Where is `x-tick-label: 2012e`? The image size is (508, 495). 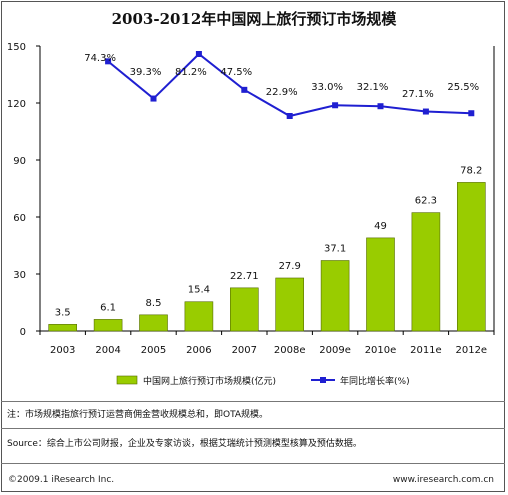
x-tick-label: 2012e is located at coordinates (471, 350).